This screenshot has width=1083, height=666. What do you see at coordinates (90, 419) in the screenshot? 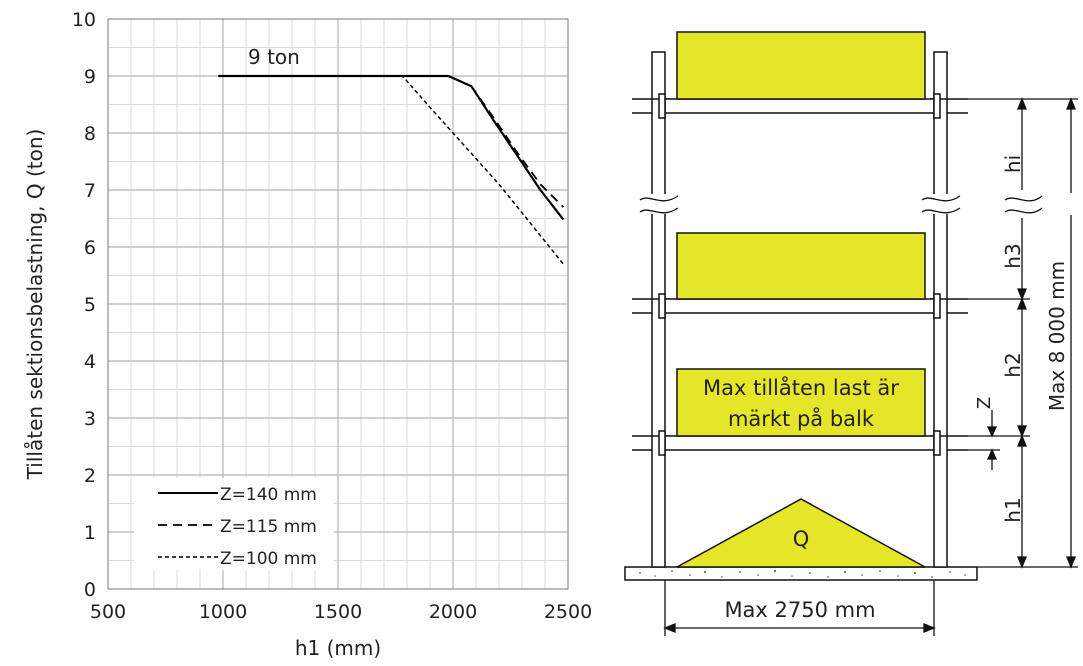
I see `y-tick-label: 3` at bounding box center [90, 419].